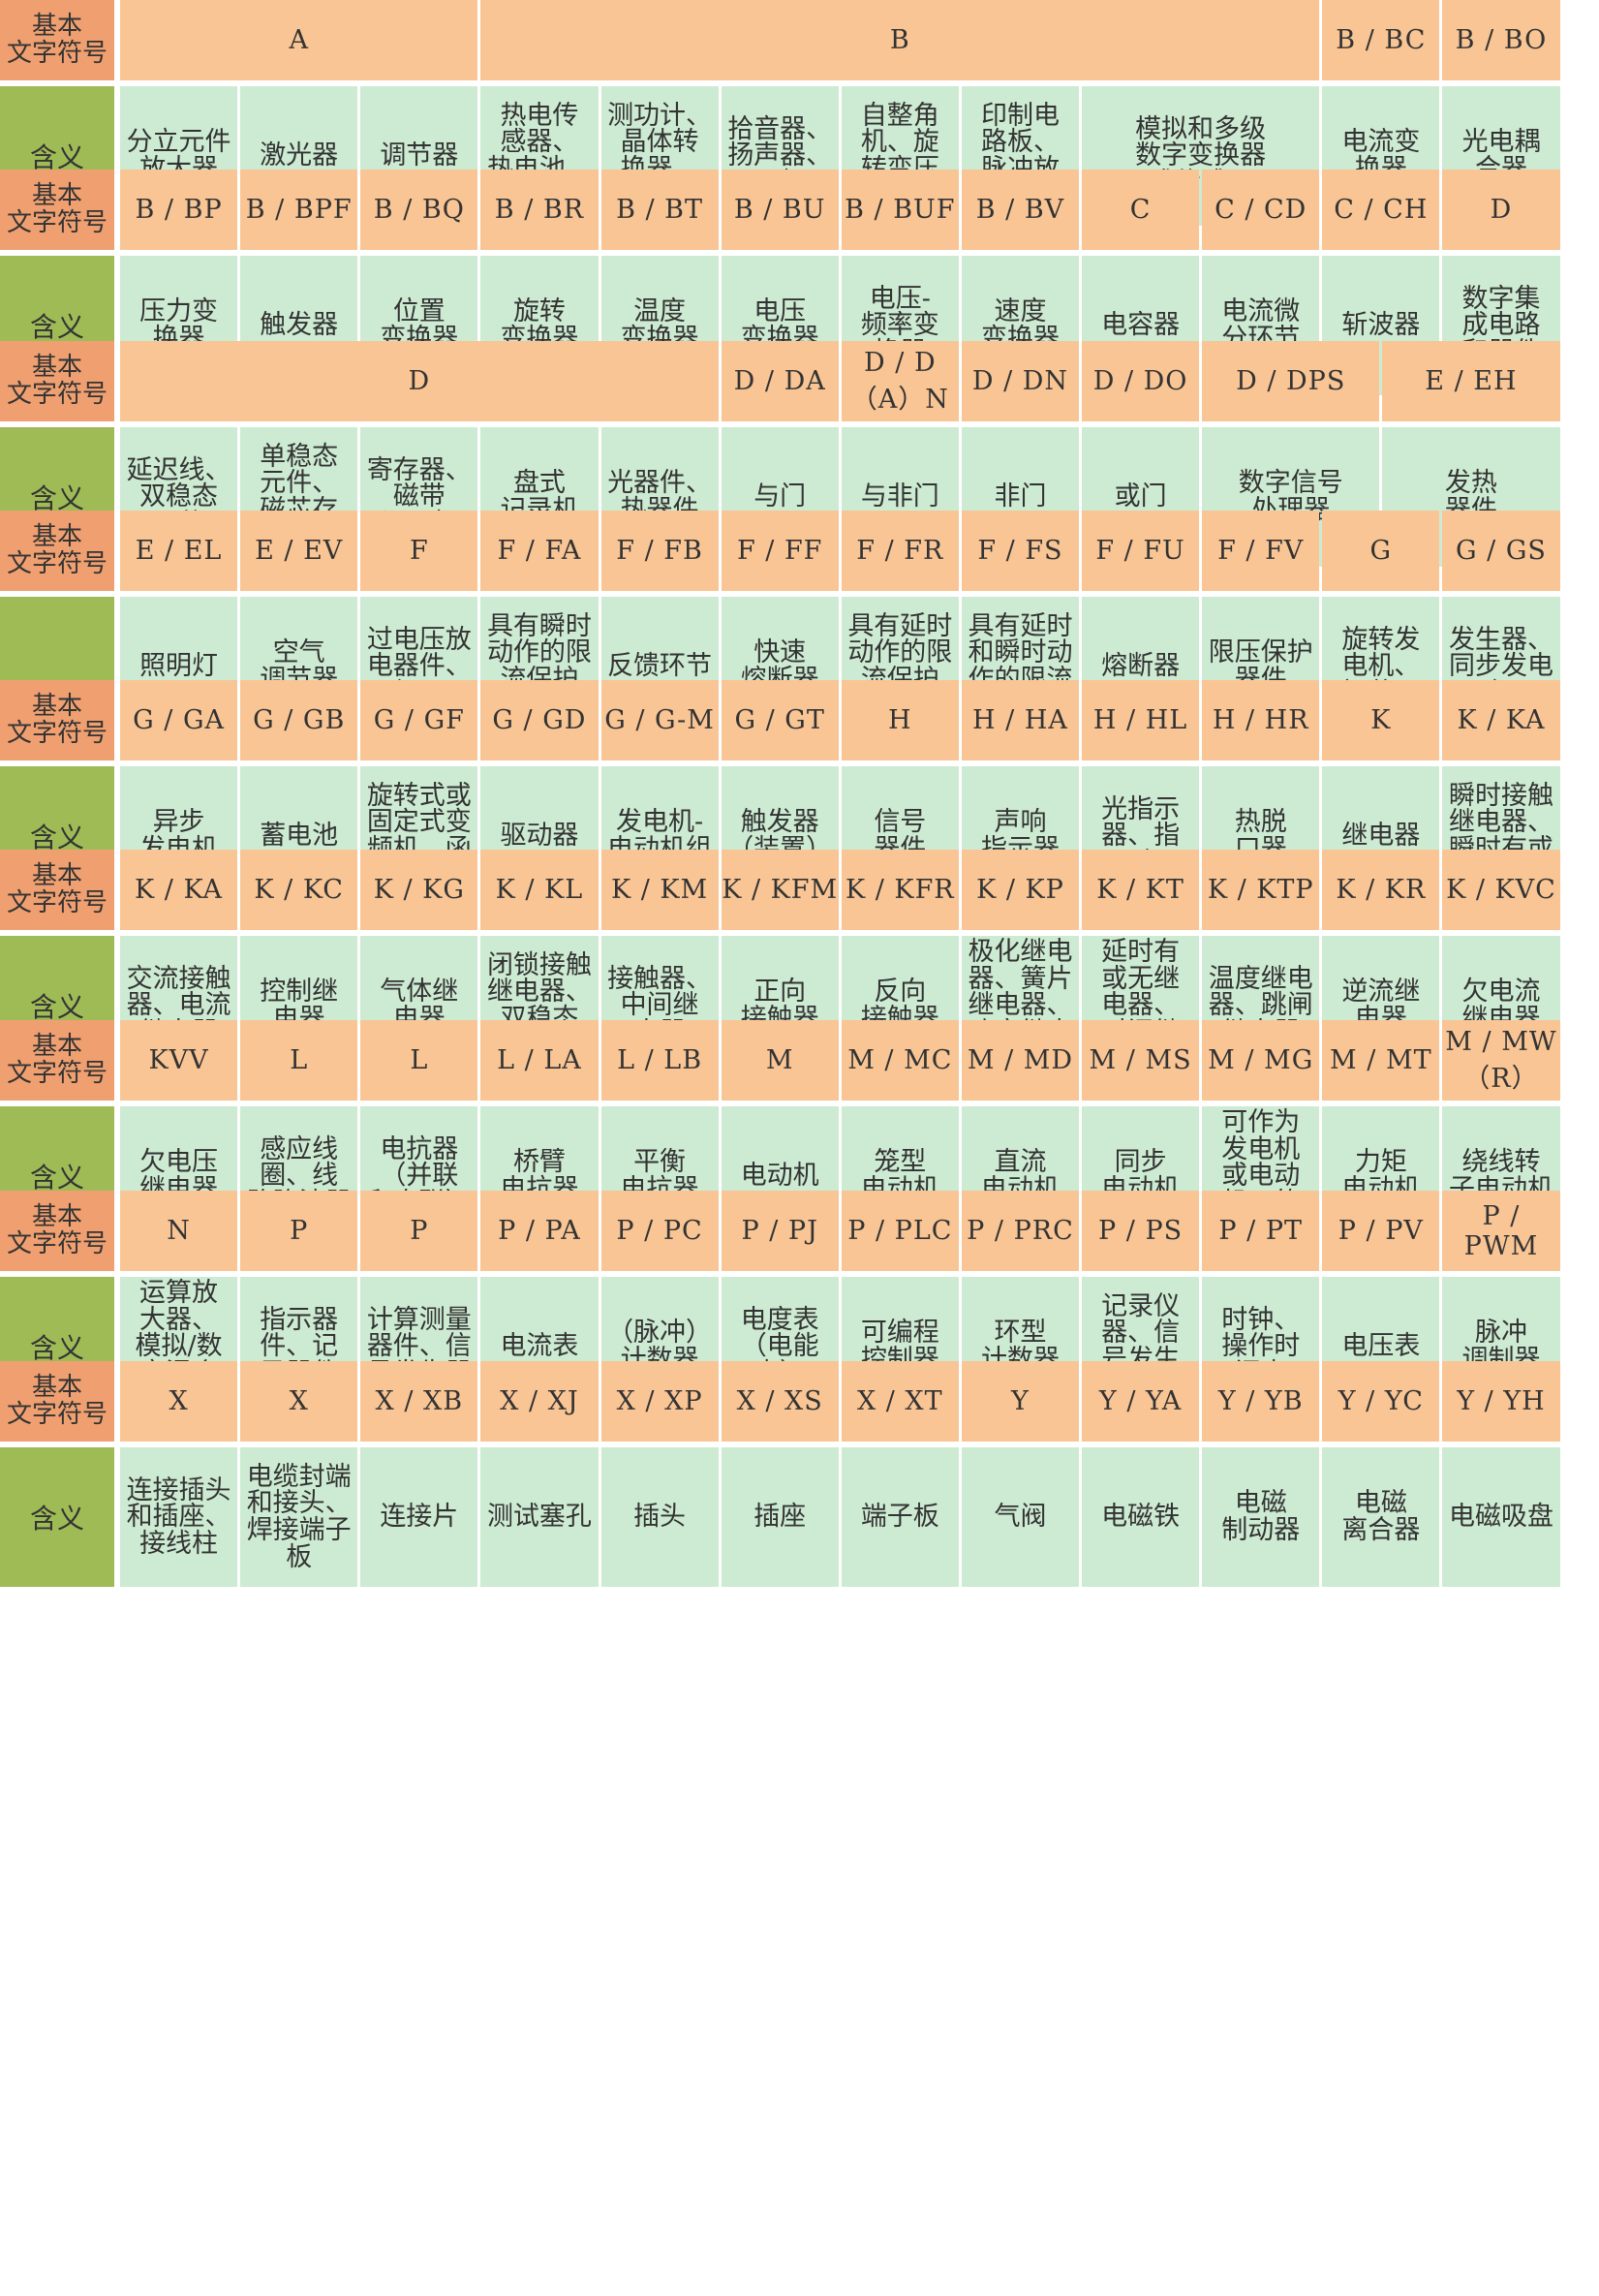  I want to click on code-cell: Y / YH, so click(1501, 1401).